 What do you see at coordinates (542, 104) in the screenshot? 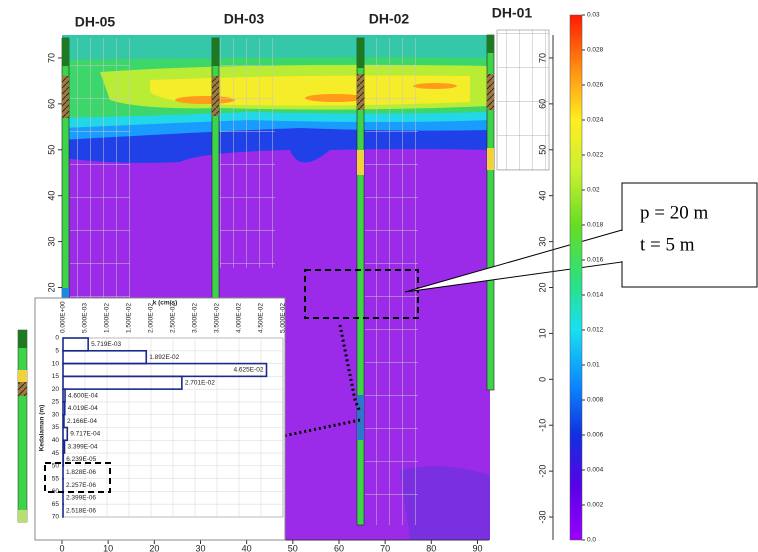
I see `y2-tick-label: 60` at bounding box center [542, 104].